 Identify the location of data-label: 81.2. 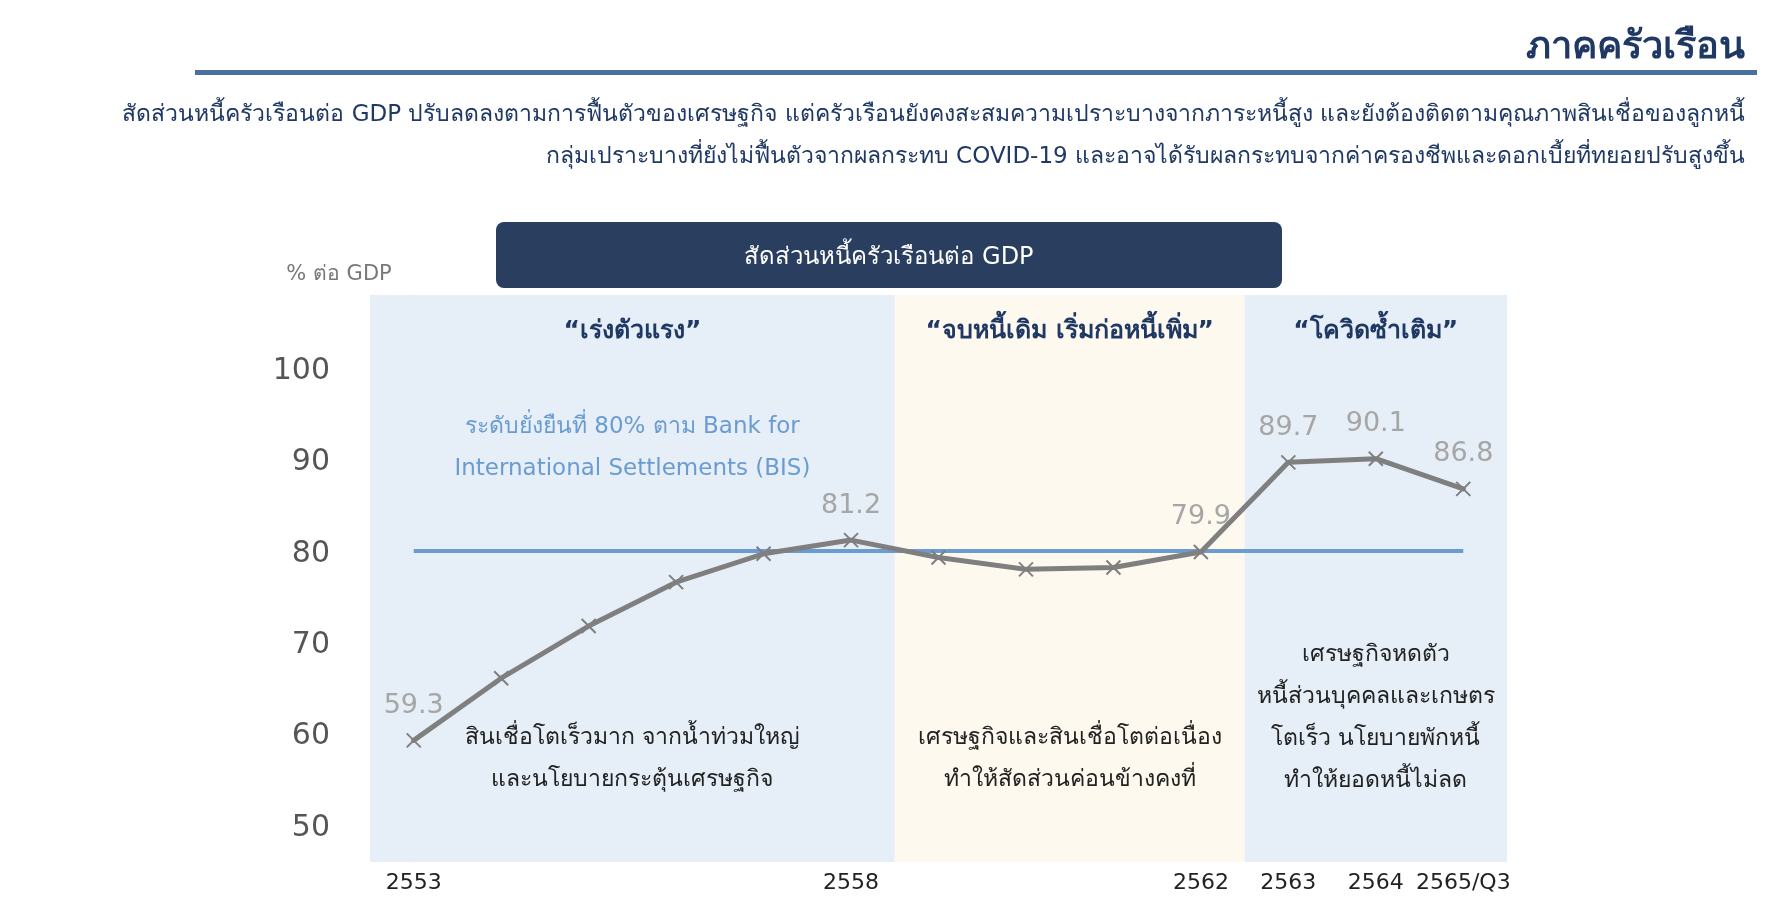
(851, 503).